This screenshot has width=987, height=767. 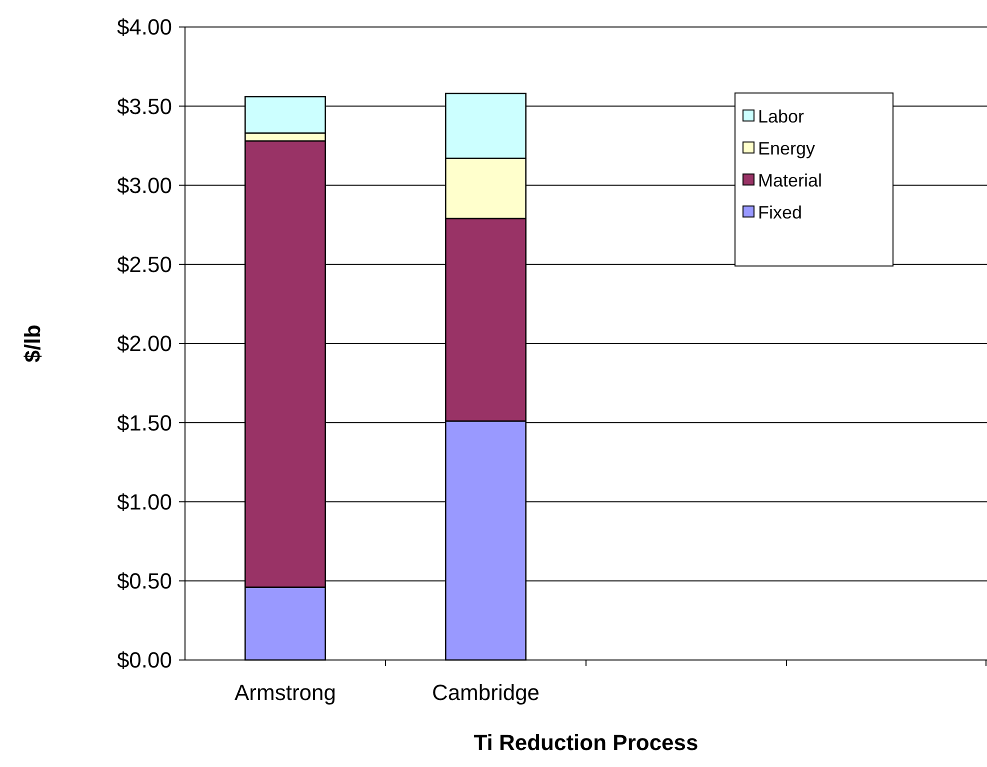 What do you see at coordinates (586, 742) in the screenshot?
I see `x-axis-title: Ti Reduction Process` at bounding box center [586, 742].